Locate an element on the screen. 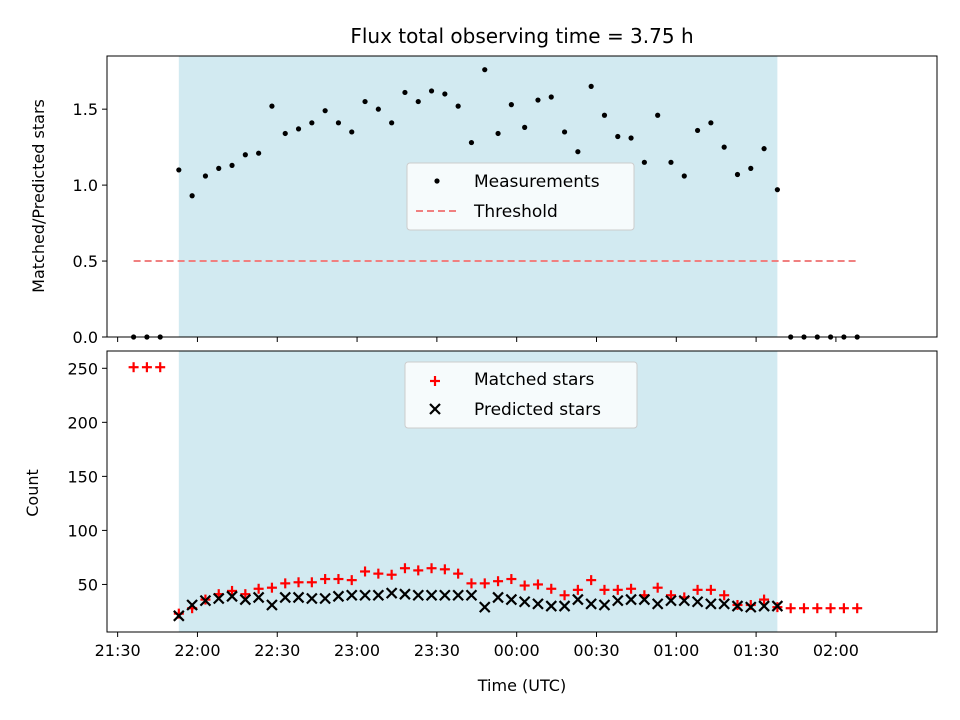  x-tick-label: 22:30 is located at coordinates (277, 650).